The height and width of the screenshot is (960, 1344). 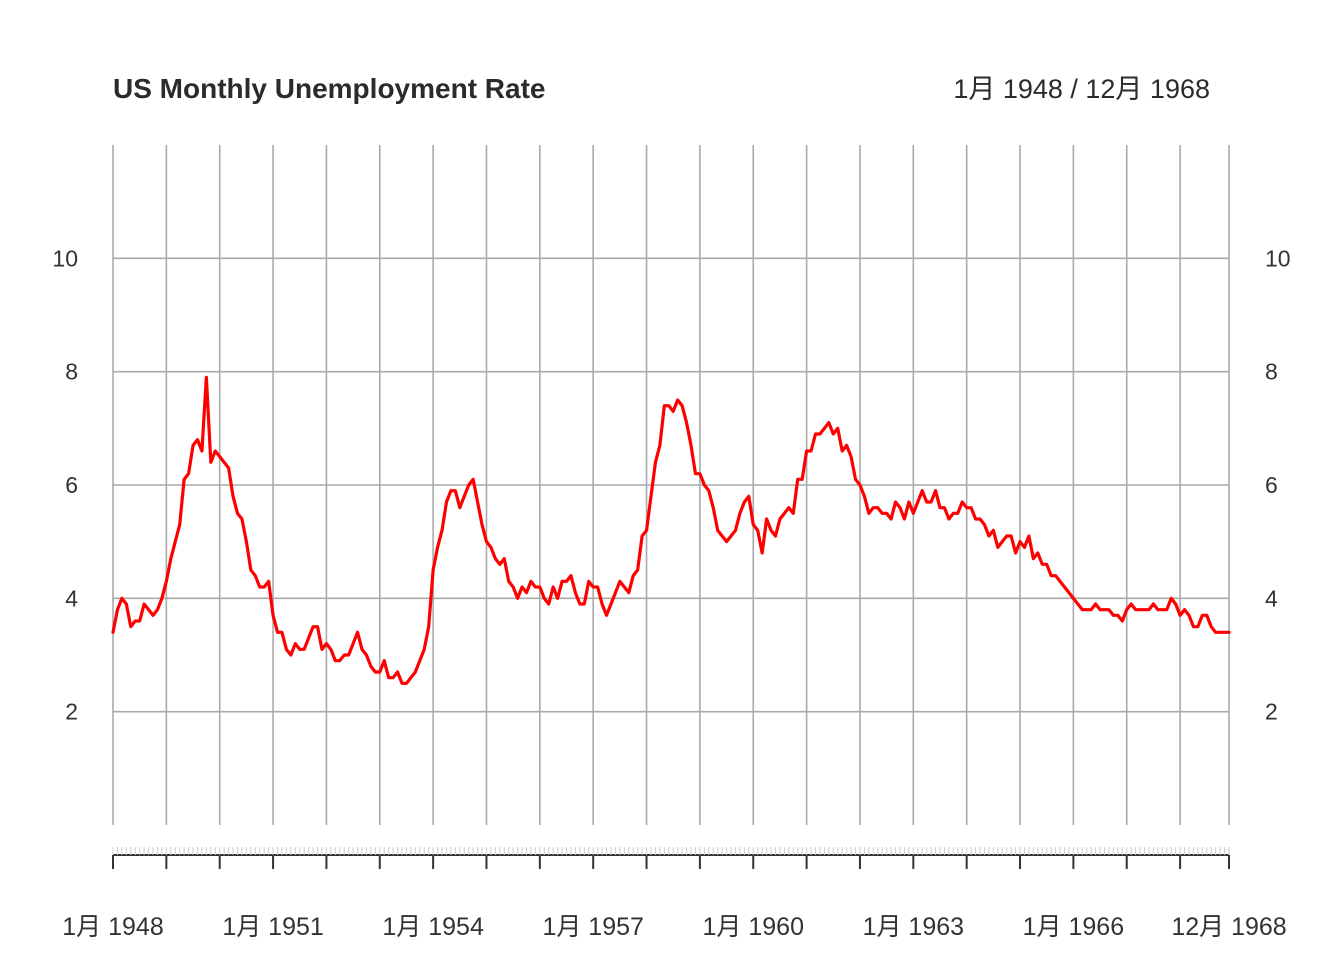 What do you see at coordinates (71, 372) in the screenshot?
I see `y-tick-label-left: 8` at bounding box center [71, 372].